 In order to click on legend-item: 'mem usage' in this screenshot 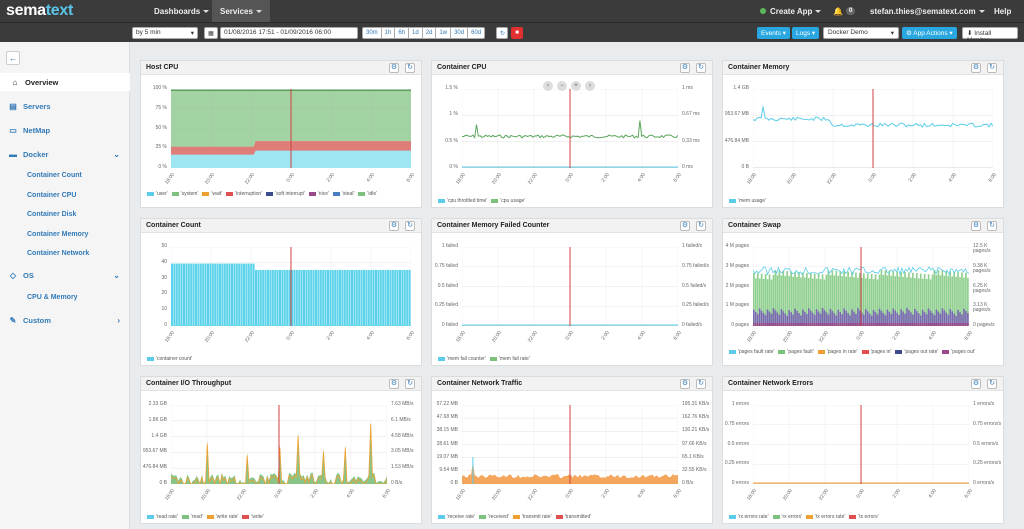, I will do `click(747, 201)`.